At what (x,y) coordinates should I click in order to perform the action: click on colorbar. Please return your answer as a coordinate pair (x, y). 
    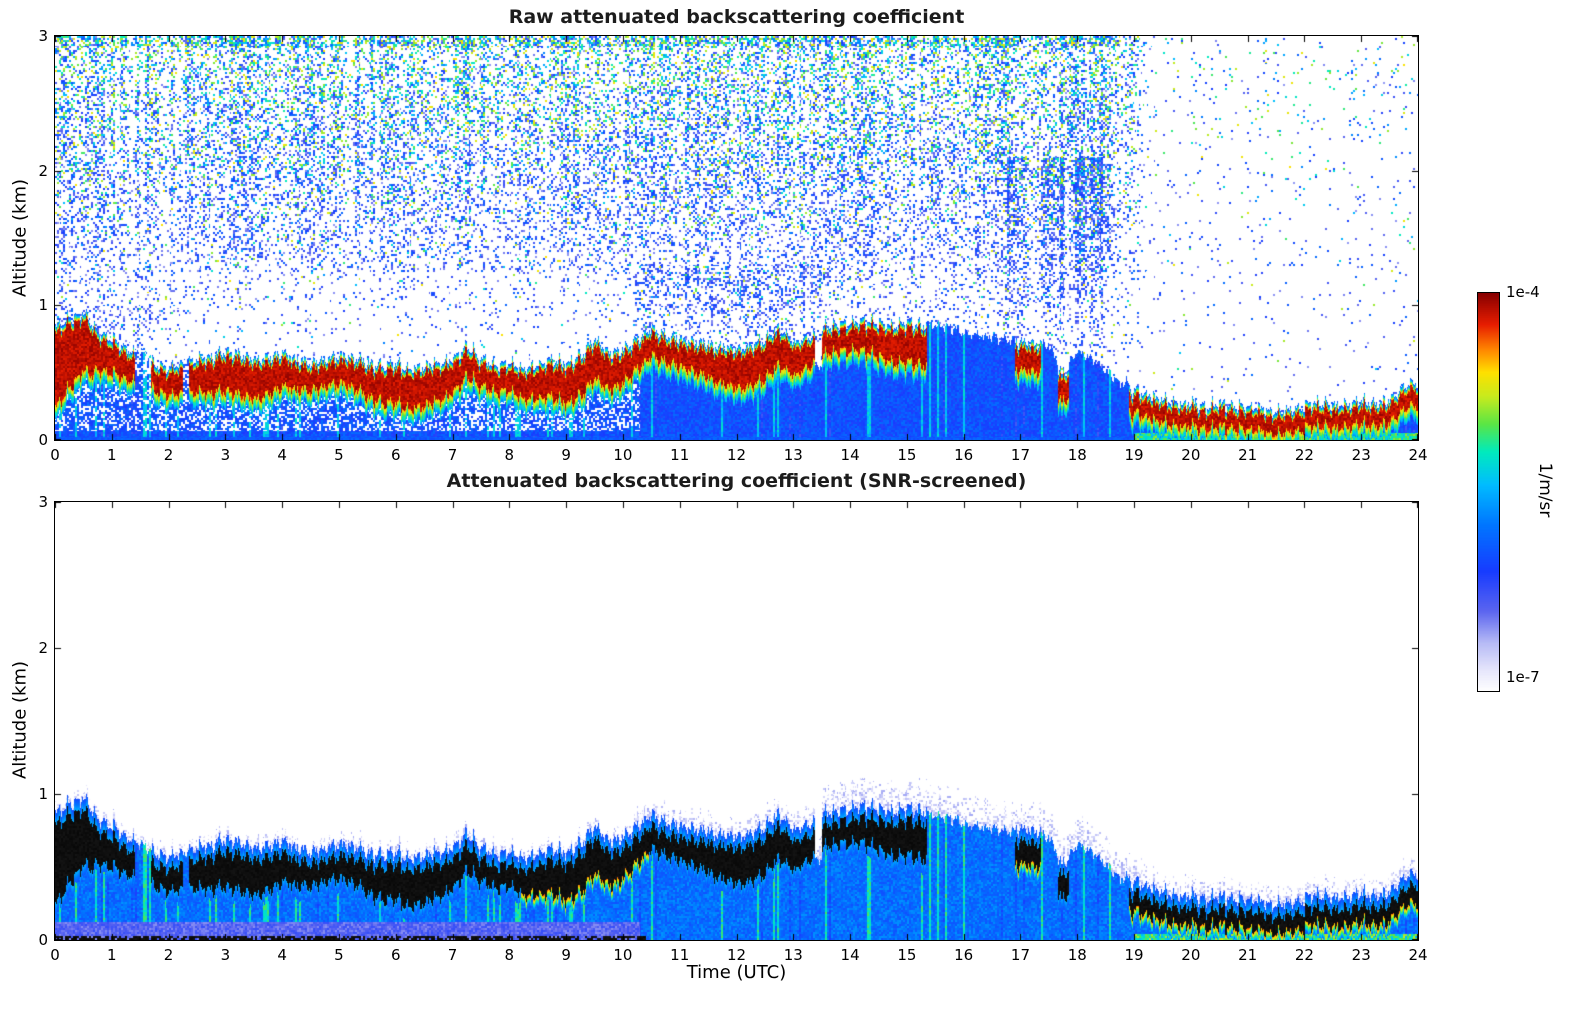
    Looking at the image, I should click on (1488, 492).